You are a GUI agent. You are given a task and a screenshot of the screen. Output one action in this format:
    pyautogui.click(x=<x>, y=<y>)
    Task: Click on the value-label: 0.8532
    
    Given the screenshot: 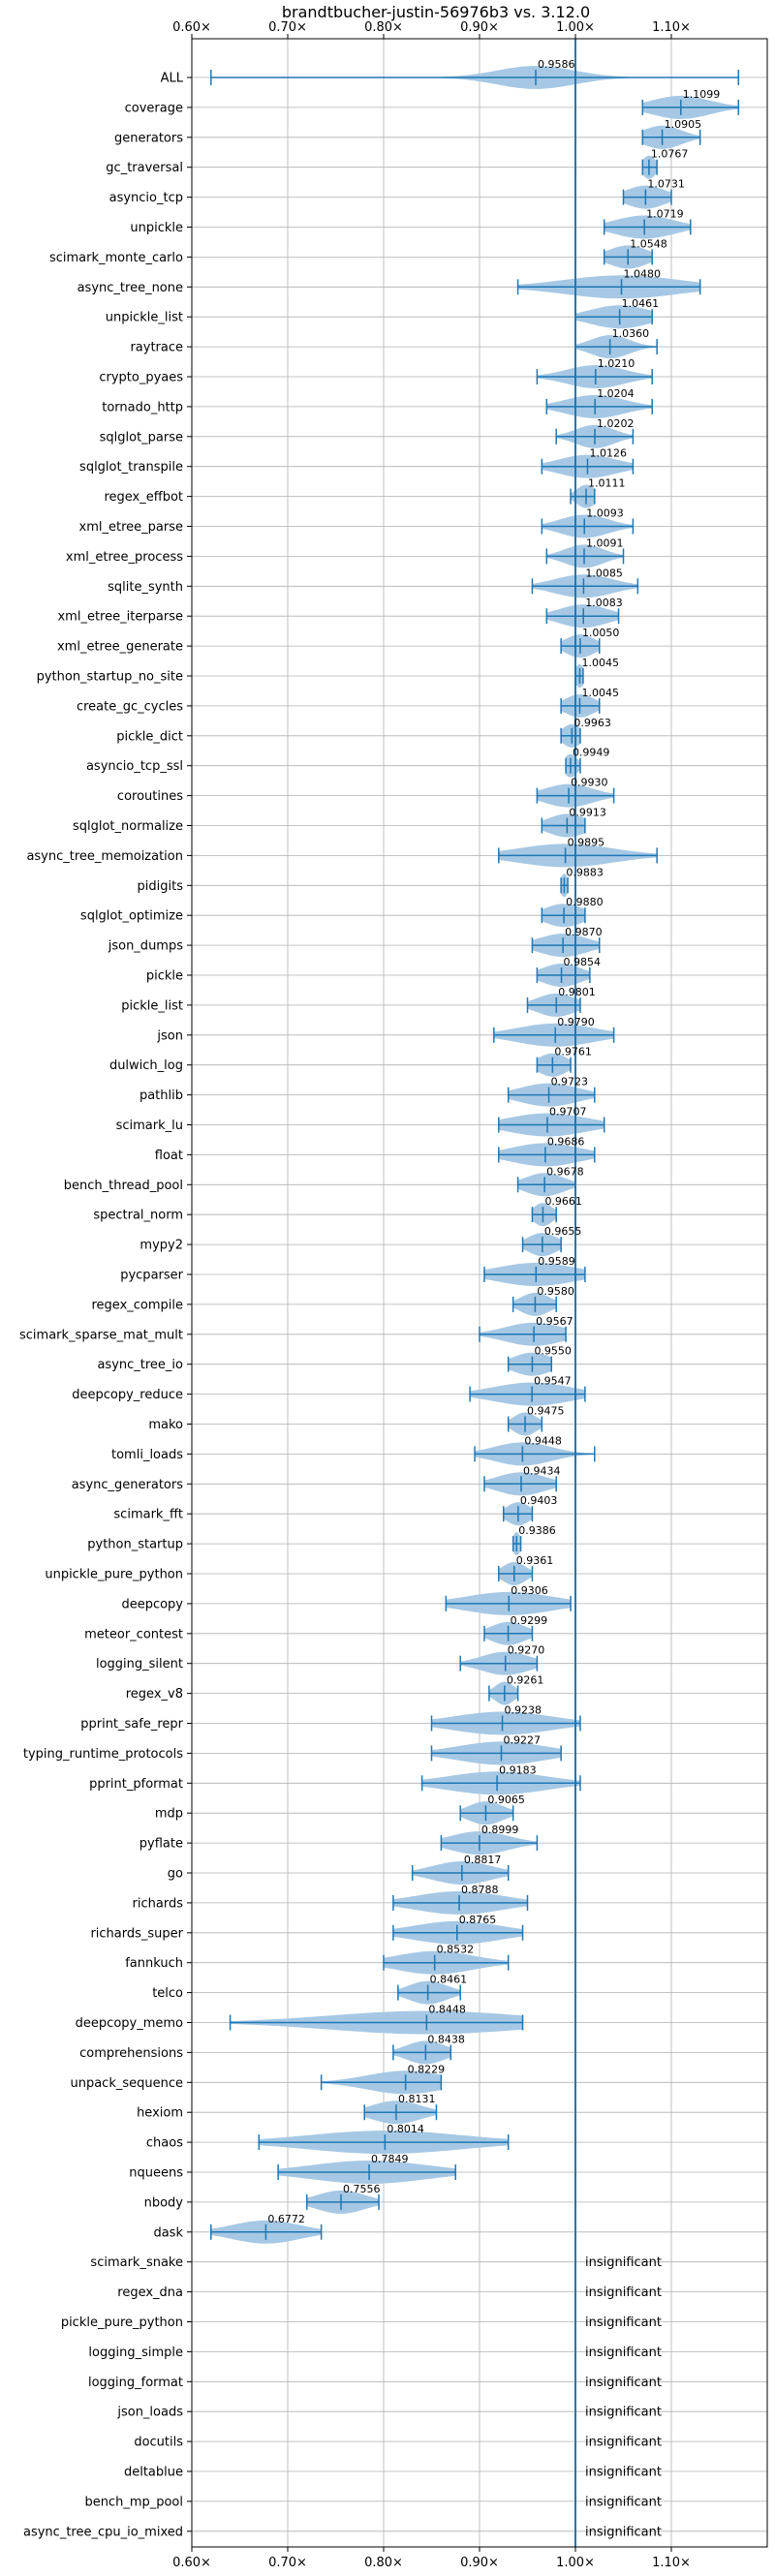 What is the action you would take?
    pyautogui.click(x=456, y=1950)
    